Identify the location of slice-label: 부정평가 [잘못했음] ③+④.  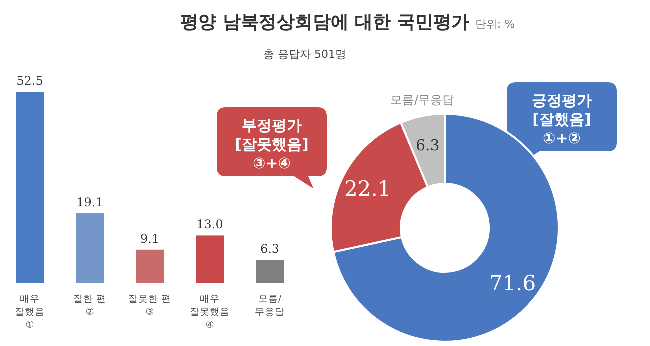
(272, 144).